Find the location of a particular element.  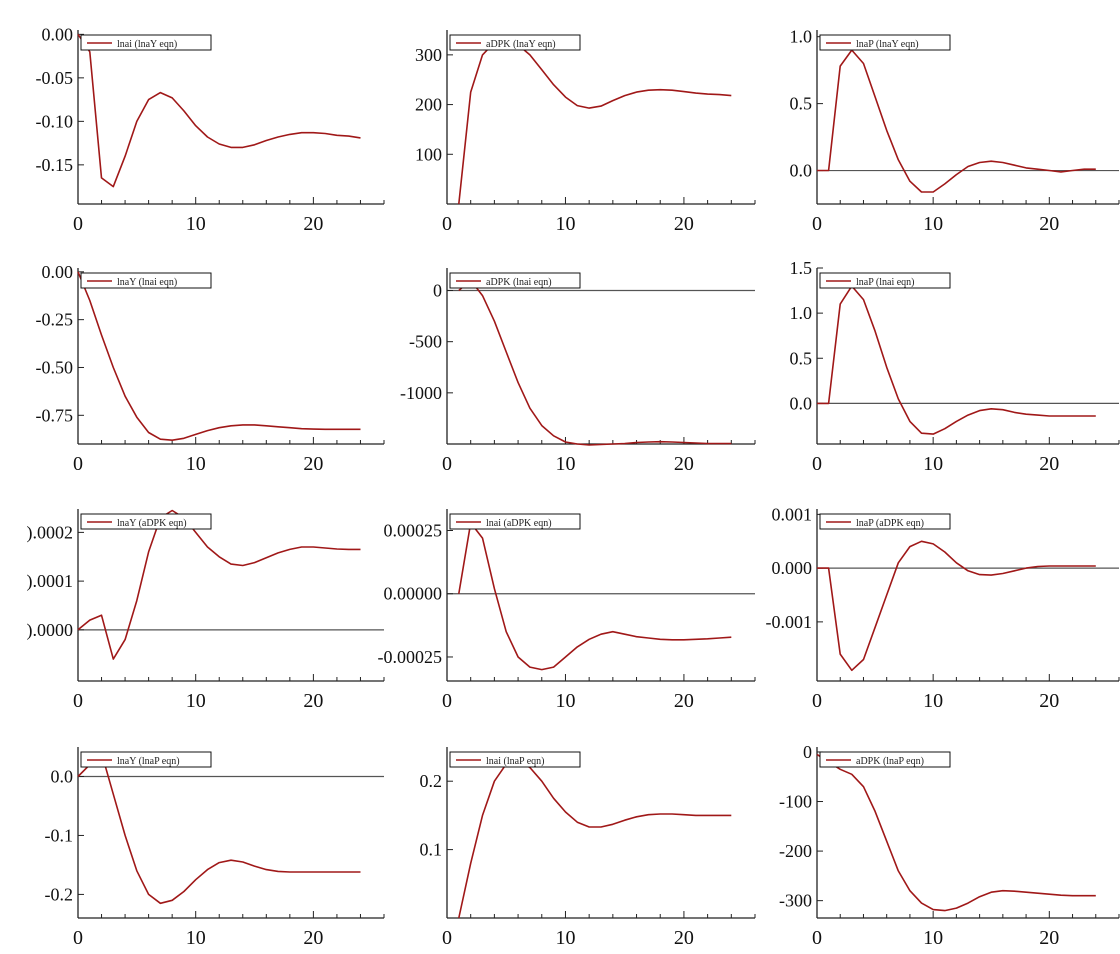

y-tick-label: 0.00025 is located at coordinates (413, 531).